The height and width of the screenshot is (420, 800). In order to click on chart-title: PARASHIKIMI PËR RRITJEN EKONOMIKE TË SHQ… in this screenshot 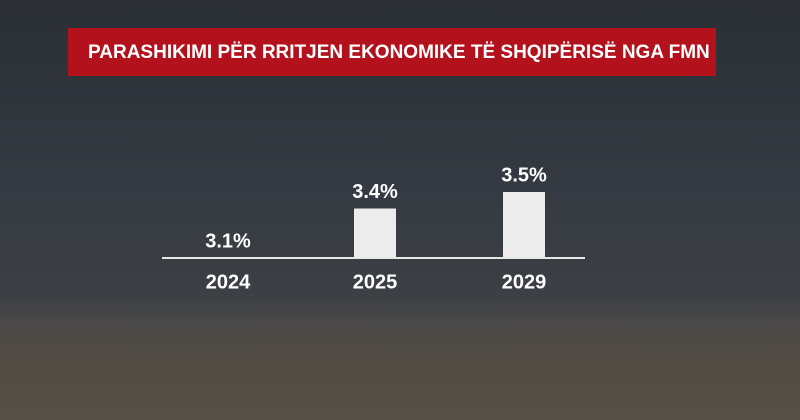, I will do `click(399, 52)`.